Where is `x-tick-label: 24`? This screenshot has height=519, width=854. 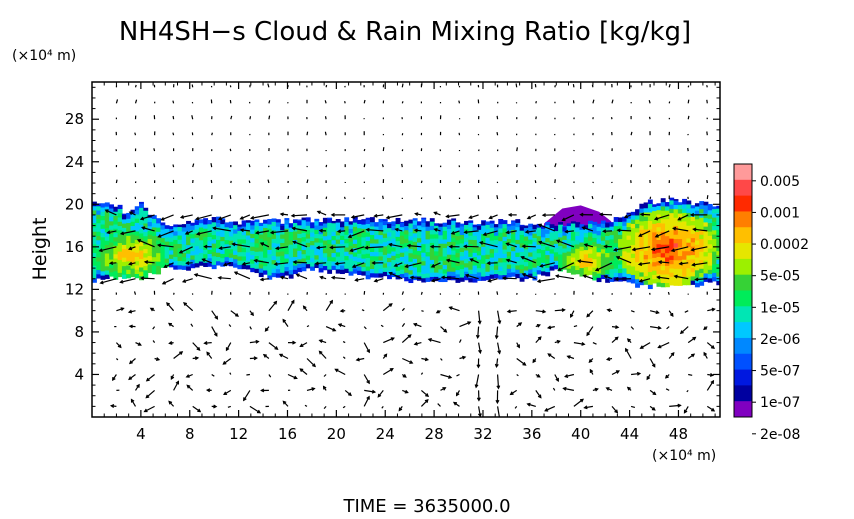
x-tick-label: 24 is located at coordinates (385, 434).